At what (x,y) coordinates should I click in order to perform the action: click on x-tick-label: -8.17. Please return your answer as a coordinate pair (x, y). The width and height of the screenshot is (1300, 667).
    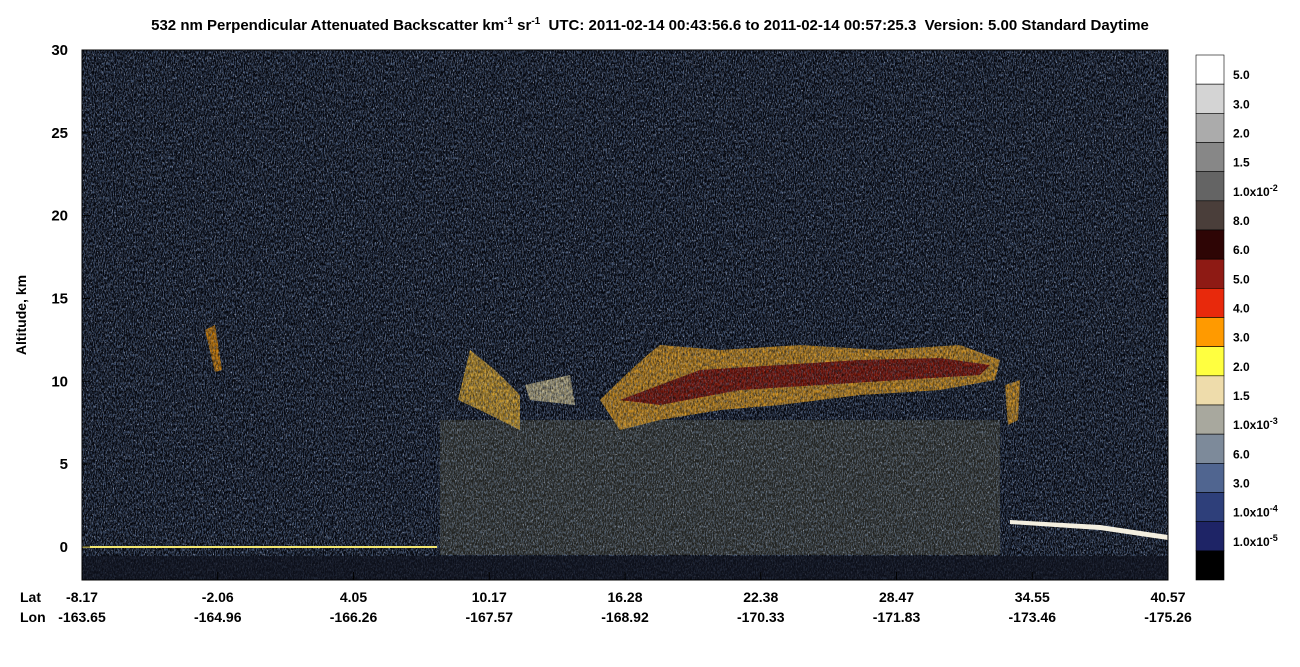
    Looking at the image, I should click on (82, 597).